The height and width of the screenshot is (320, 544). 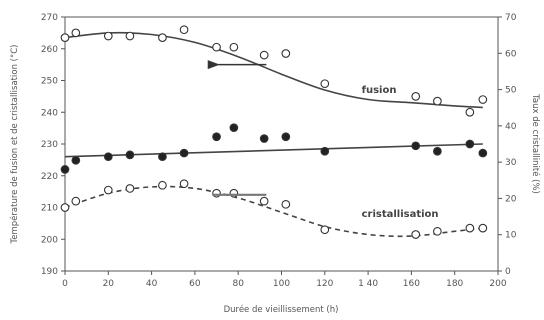 I want to click on y-right-tick-label: 0, so click(x=508, y=272).